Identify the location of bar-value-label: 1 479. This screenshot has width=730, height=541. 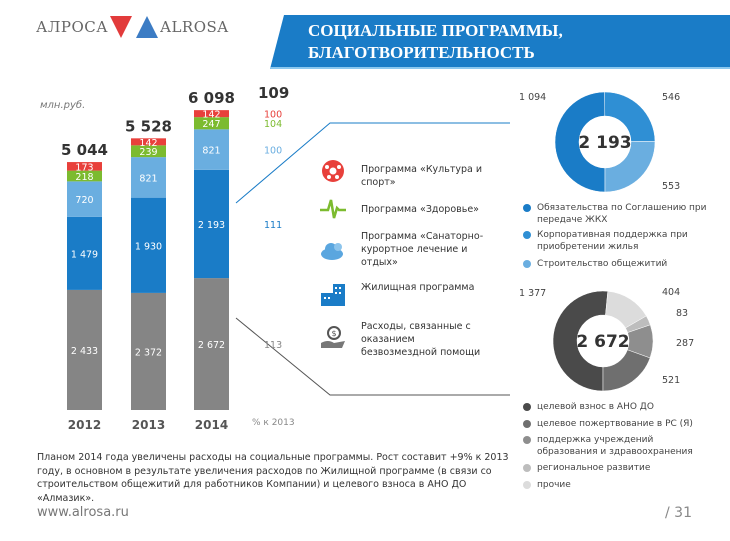
(84, 254).